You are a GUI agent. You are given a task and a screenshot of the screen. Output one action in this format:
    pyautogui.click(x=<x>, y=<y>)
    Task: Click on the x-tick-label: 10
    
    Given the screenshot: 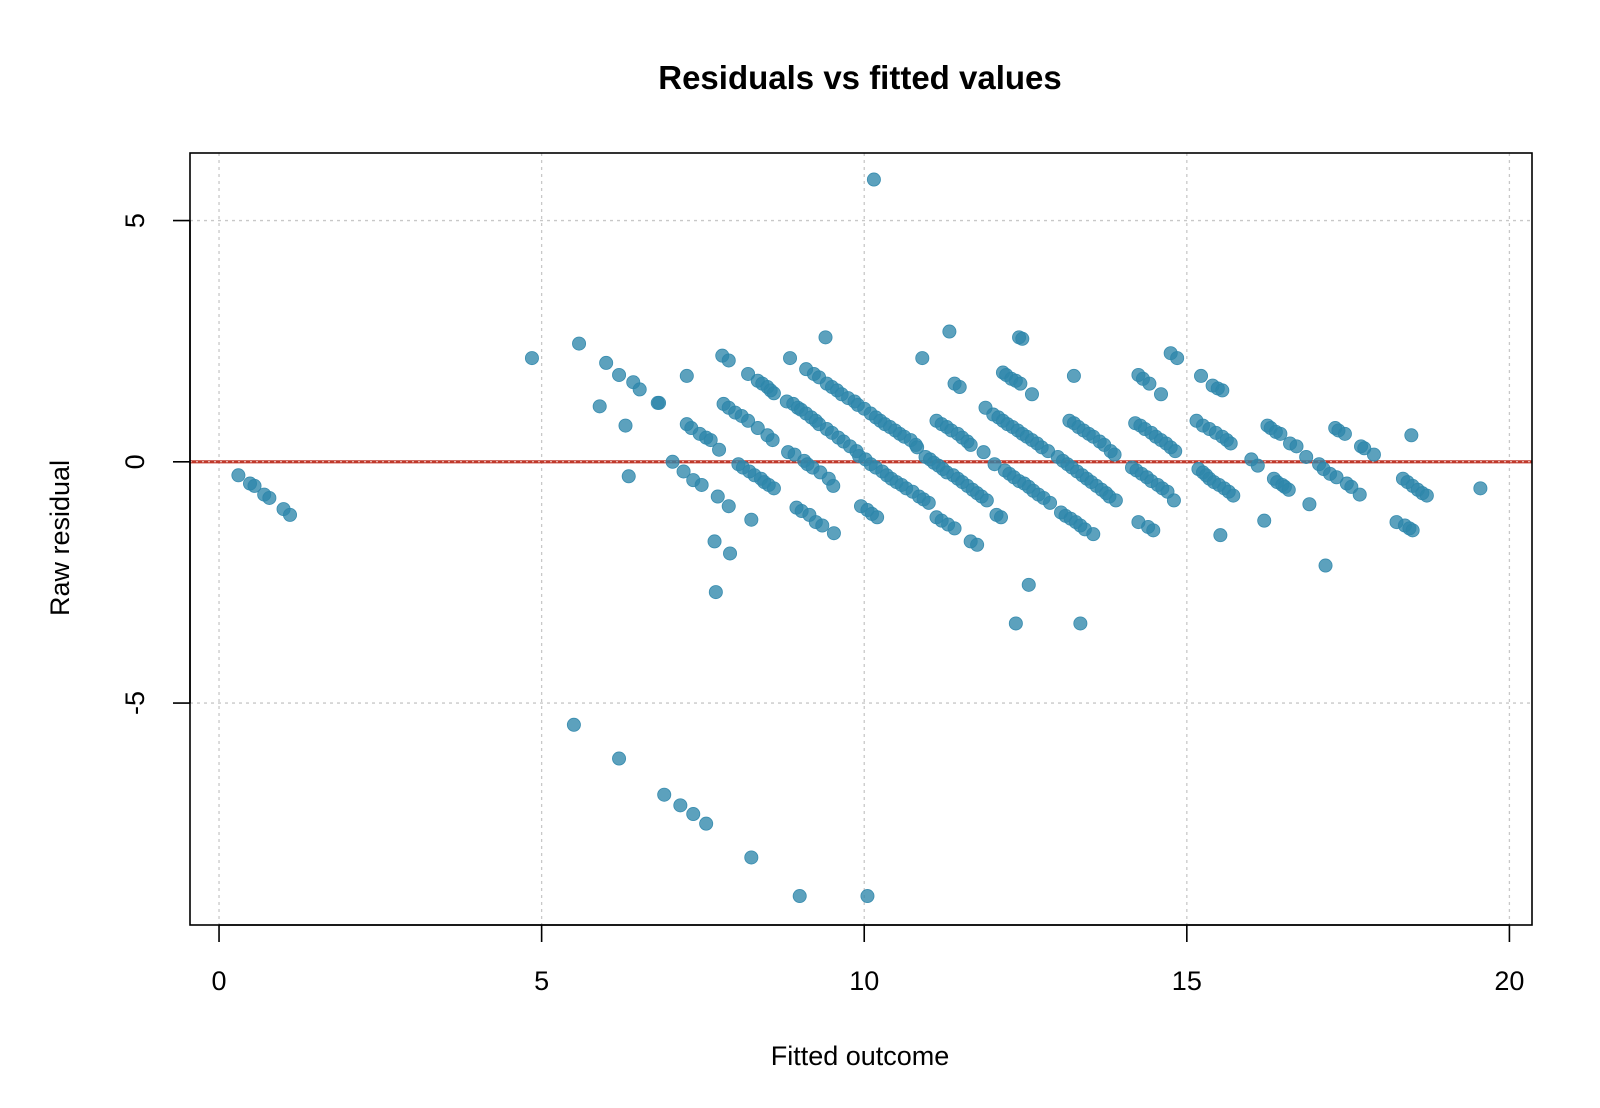 What is the action you would take?
    pyautogui.click(x=864, y=981)
    